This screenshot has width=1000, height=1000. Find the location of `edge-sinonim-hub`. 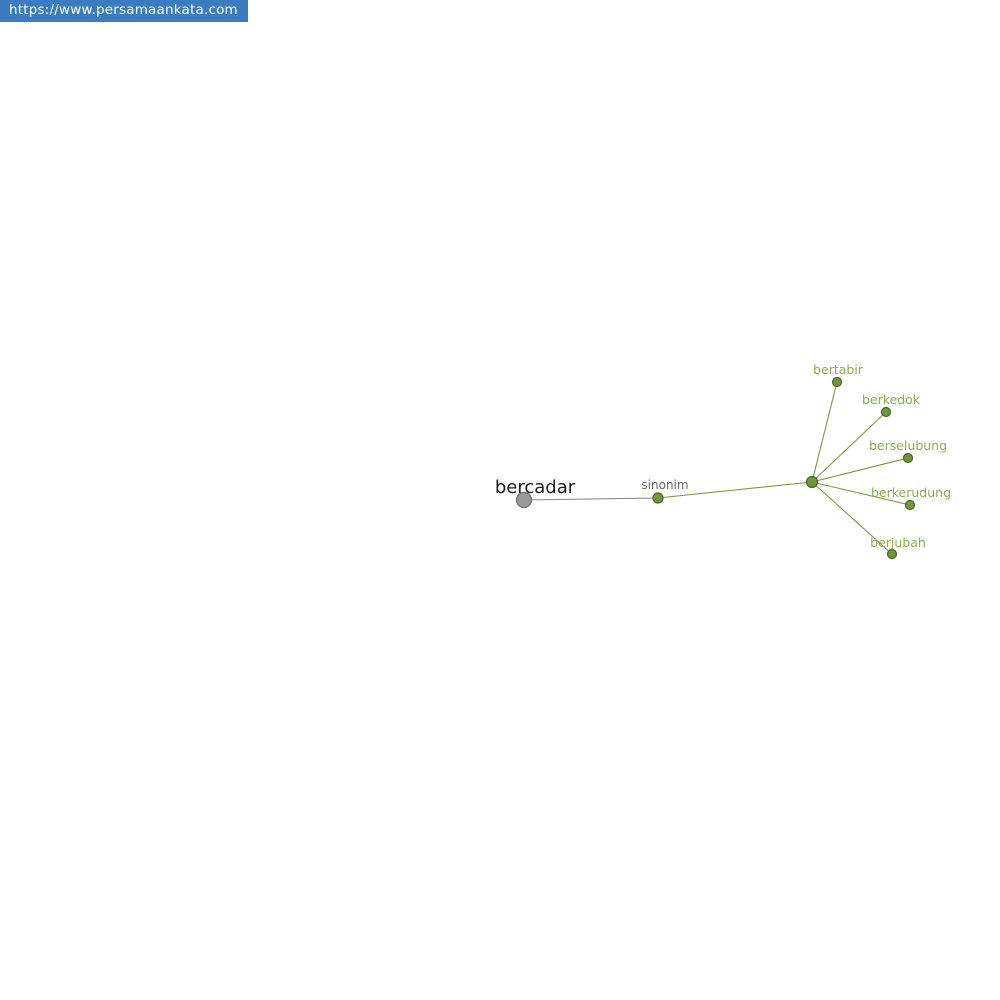

edge-sinonim-hub is located at coordinates (735, 490).